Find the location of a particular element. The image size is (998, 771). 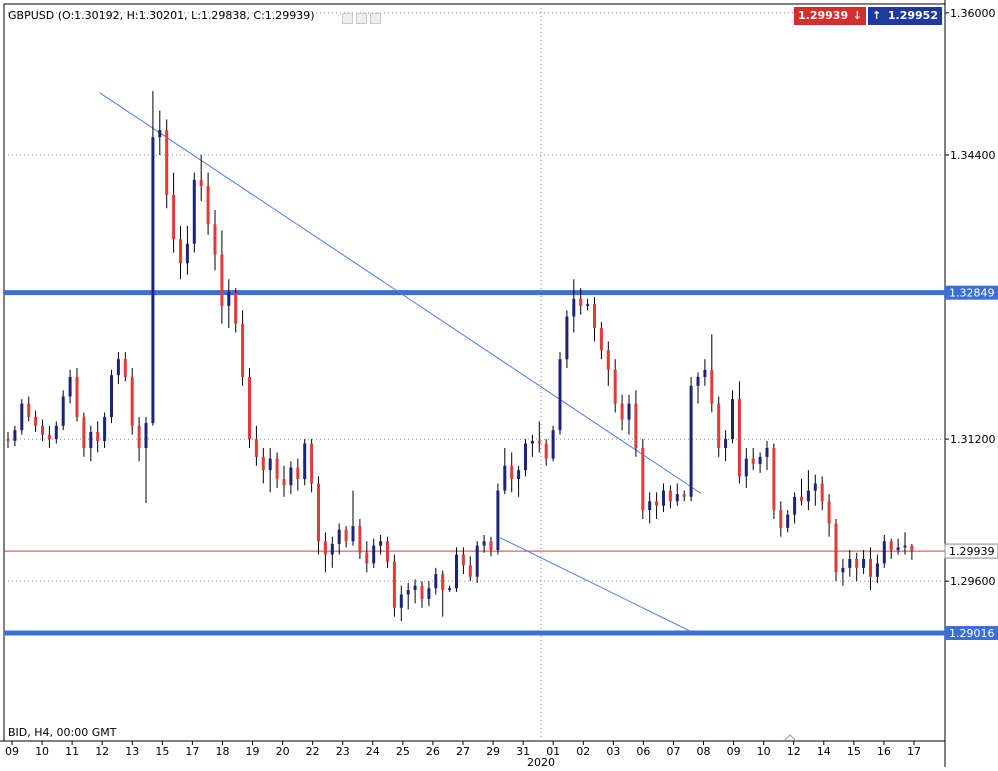

window-controls is located at coordinates (363, 18).